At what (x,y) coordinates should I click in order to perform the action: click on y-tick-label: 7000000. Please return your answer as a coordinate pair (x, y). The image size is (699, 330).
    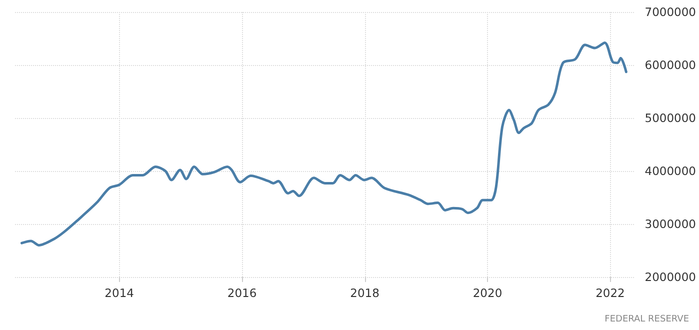
    Looking at the image, I should click on (670, 12).